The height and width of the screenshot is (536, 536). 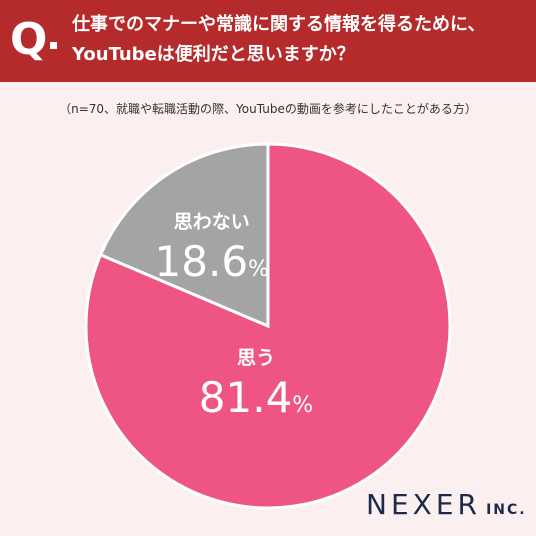 I want to click on question-mark-dot, so click(x=53, y=45).